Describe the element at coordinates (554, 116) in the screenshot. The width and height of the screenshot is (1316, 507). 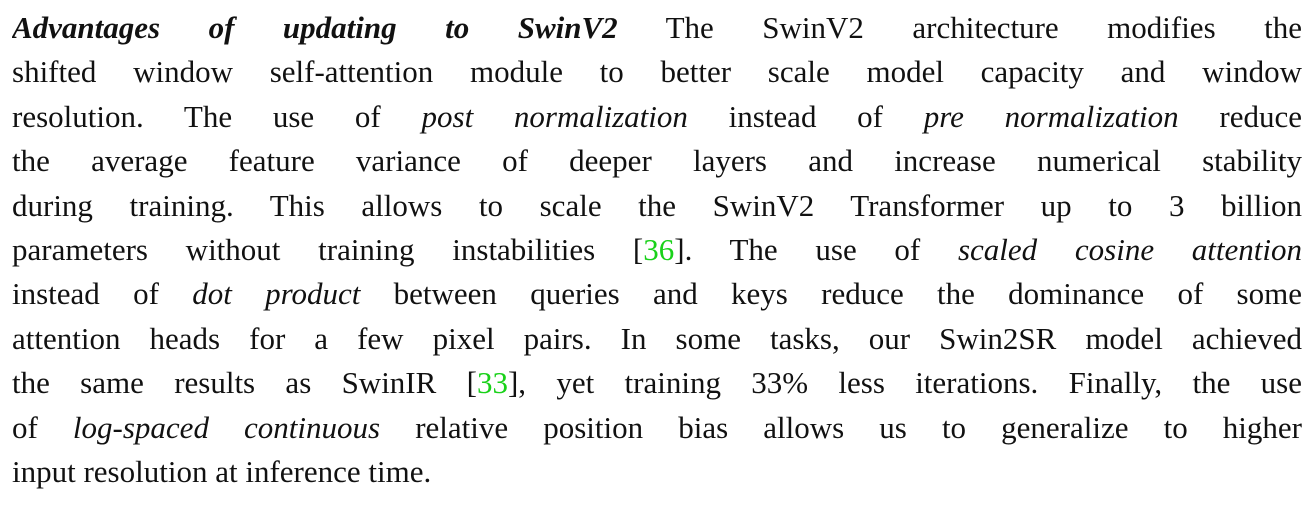
I see `emphasis: post normalization` at that location.